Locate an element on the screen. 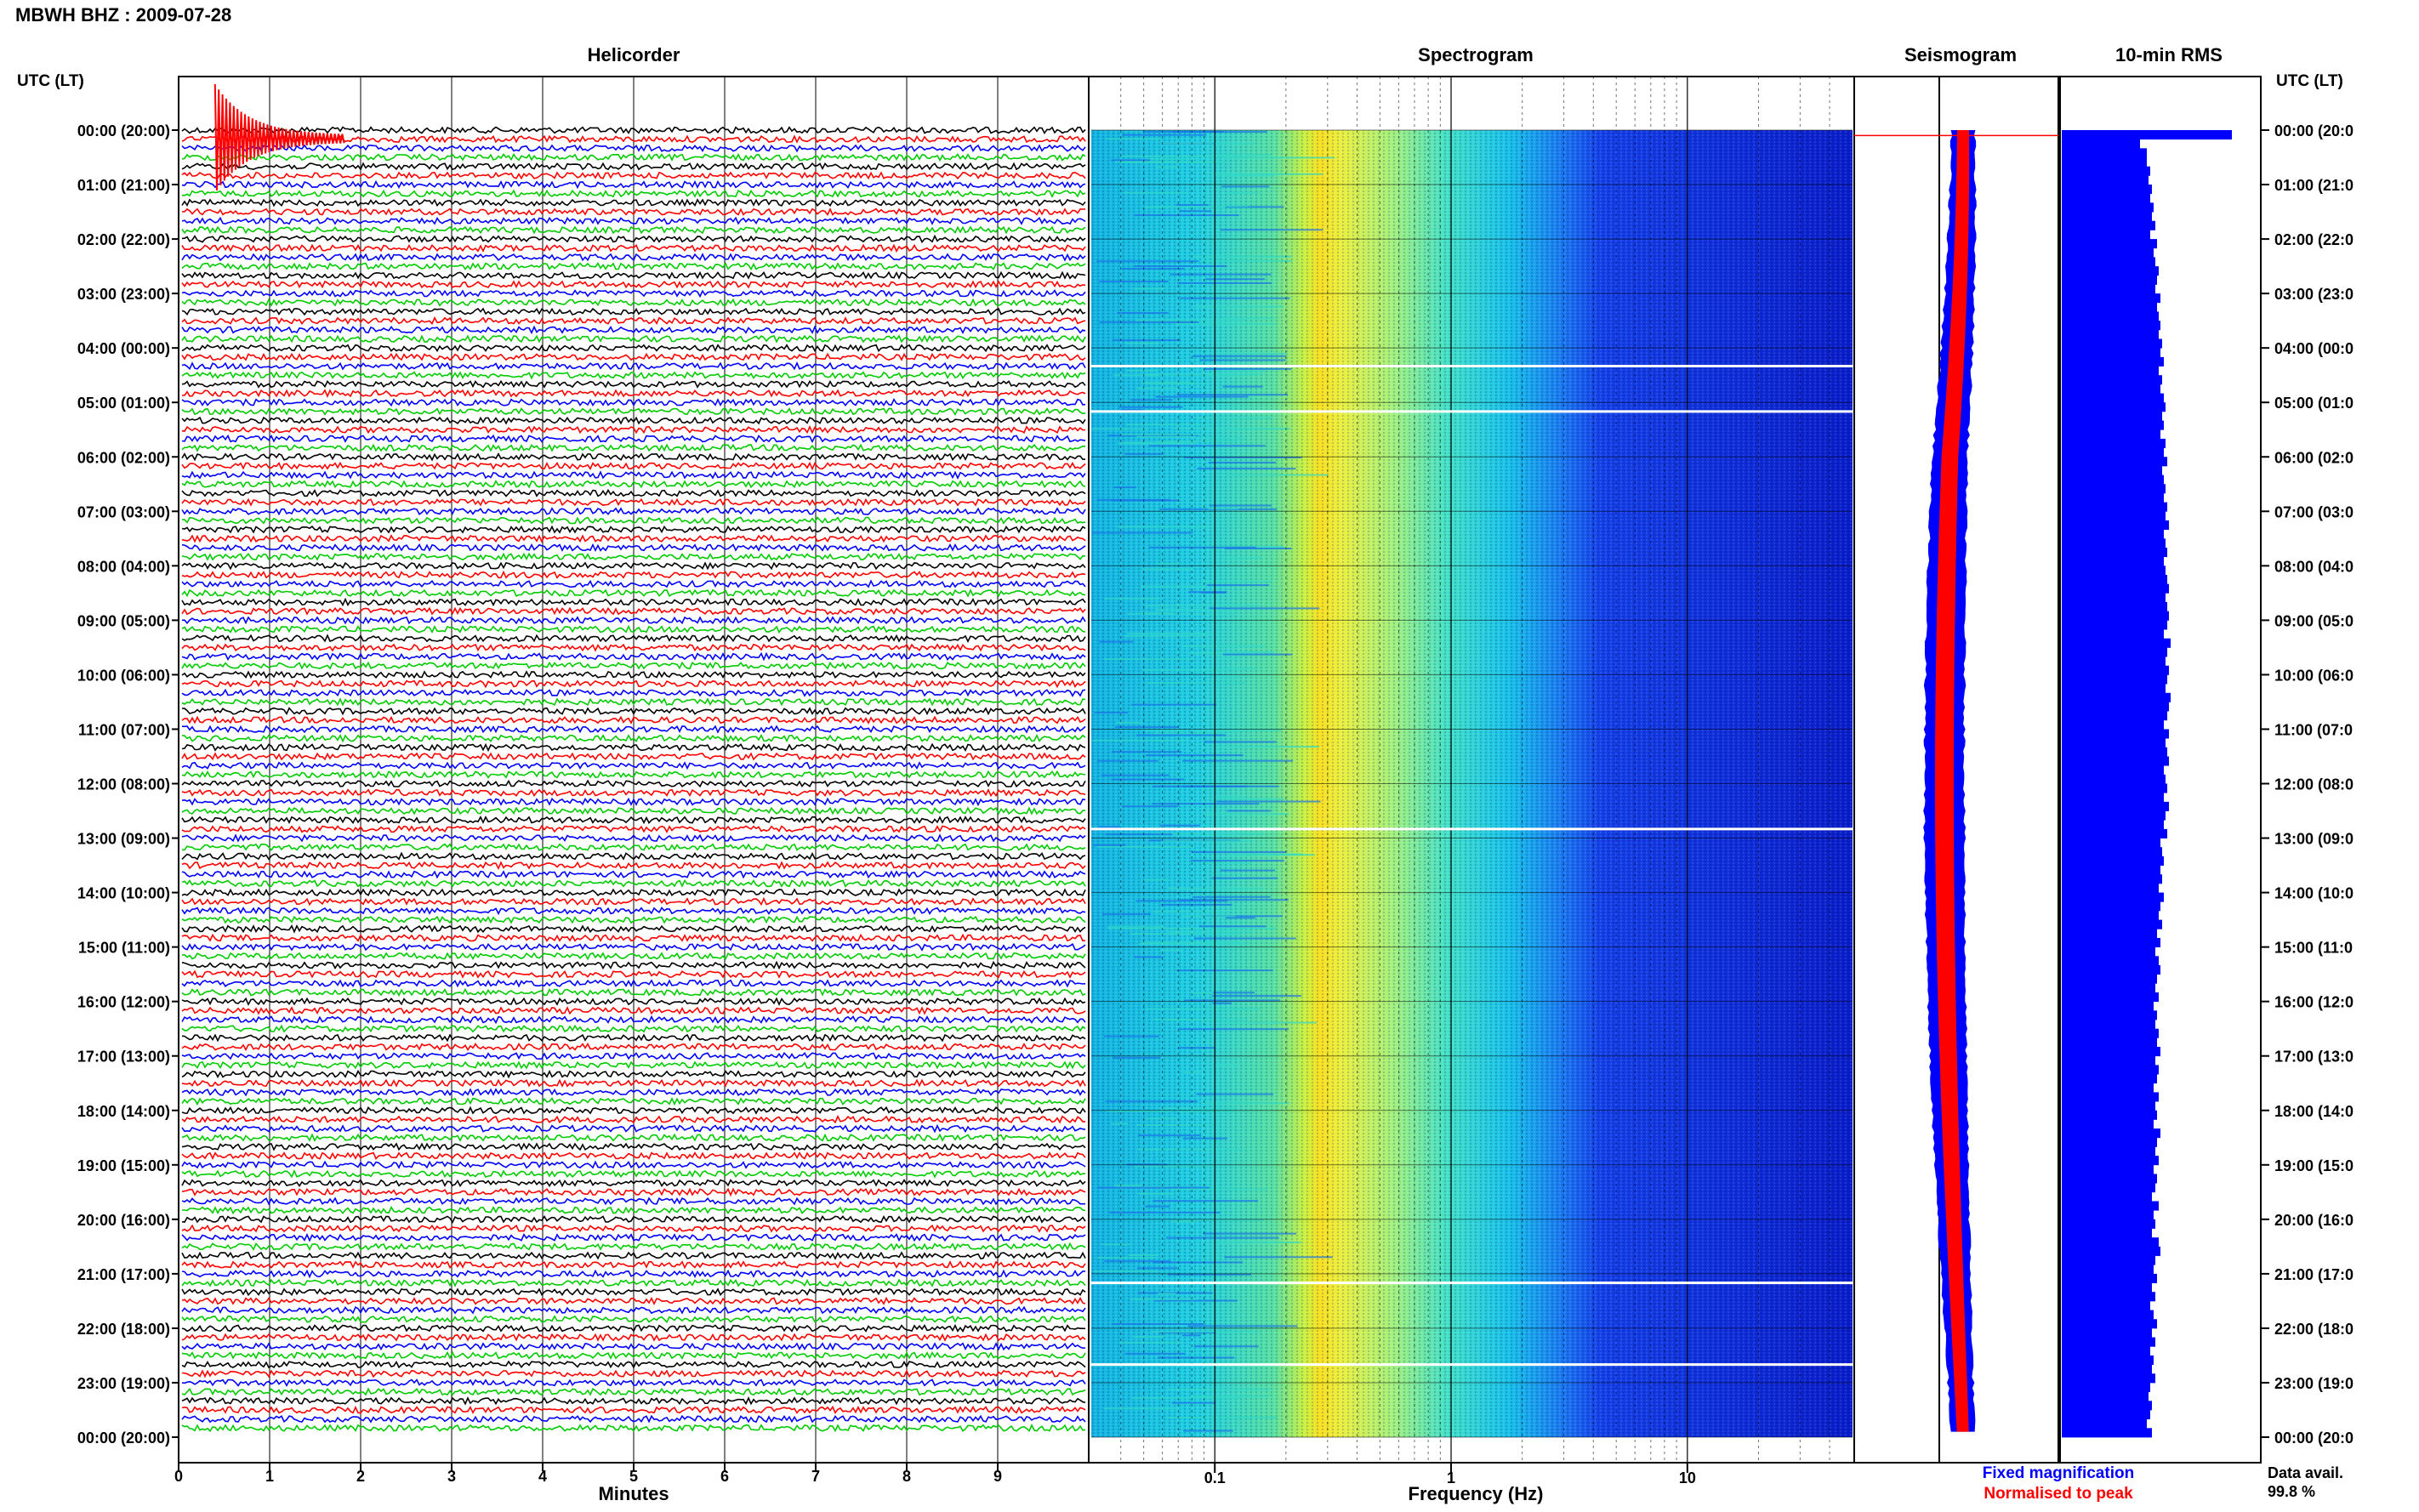 This screenshot has width=2419, height=1512. helicorder-tick-label: 7 is located at coordinates (815, 1476).